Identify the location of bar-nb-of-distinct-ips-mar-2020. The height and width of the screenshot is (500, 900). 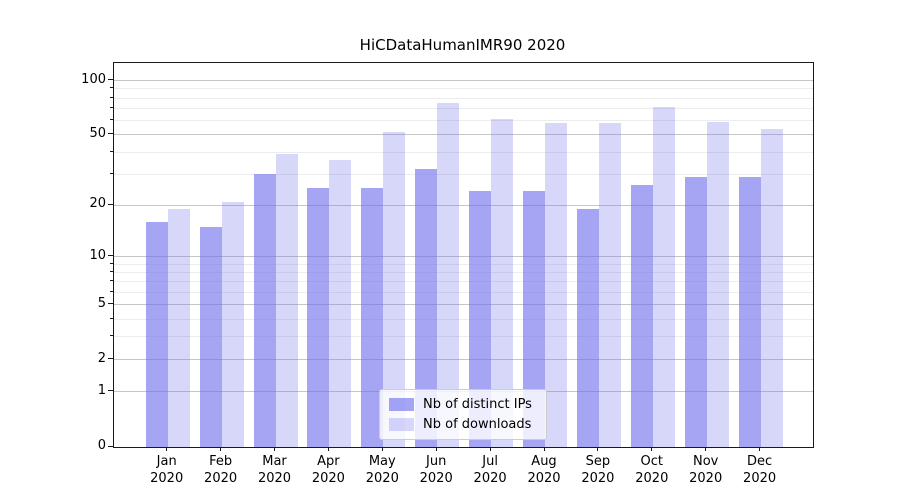
(264, 310).